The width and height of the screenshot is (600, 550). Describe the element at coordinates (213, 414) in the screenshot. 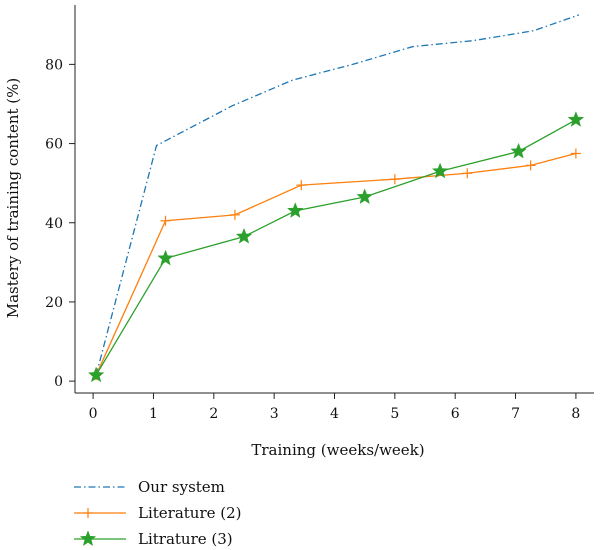

I see `x-tick-label: 2` at that location.